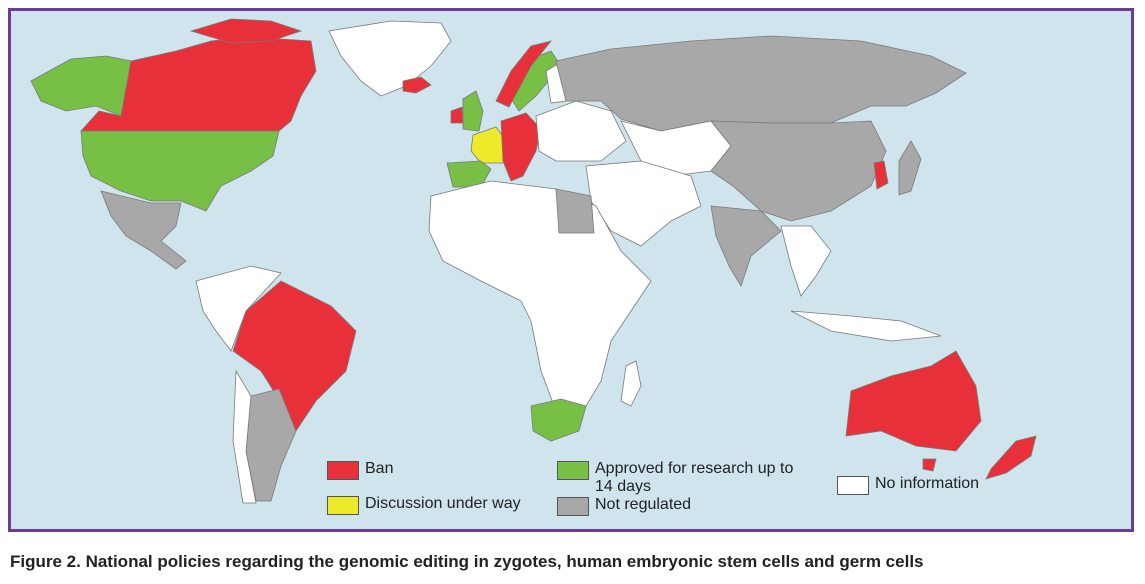 Image resolution: width=1145 pixels, height=584 pixels. Describe the element at coordinates (631, 383) in the screenshot. I see `region-madagascar` at that location.